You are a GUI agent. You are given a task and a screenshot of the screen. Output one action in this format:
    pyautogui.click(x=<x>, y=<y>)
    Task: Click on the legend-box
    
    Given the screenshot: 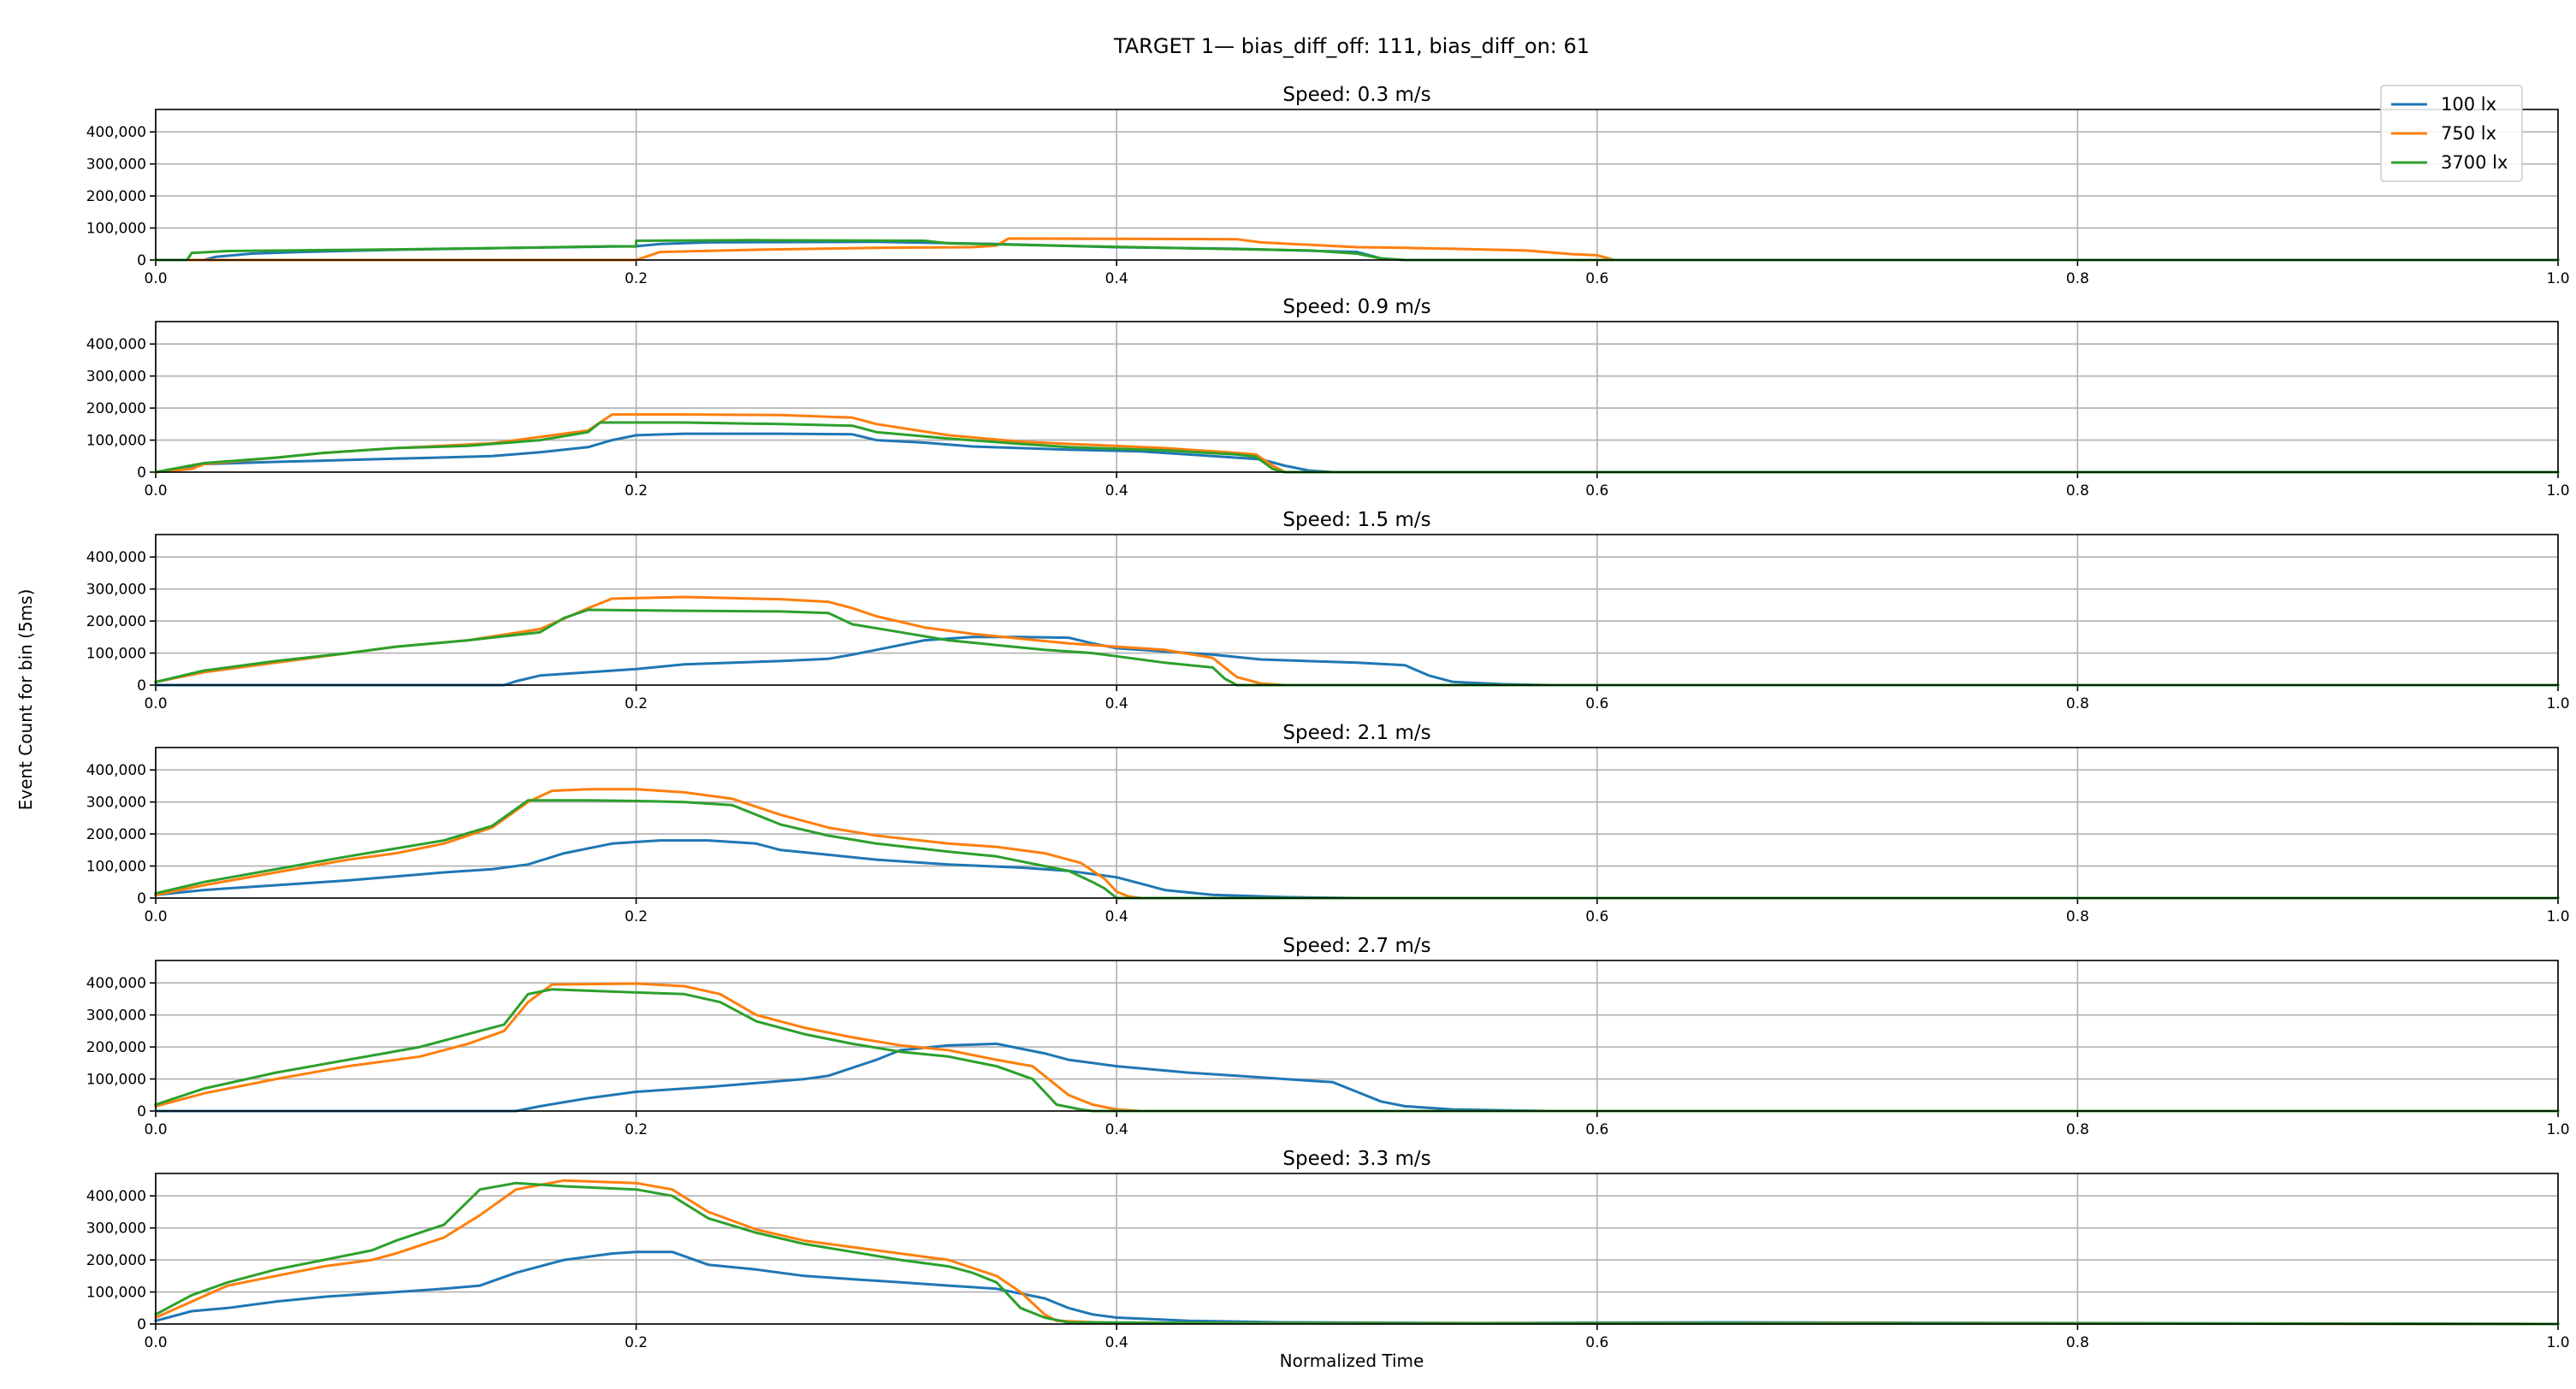 What is the action you would take?
    pyautogui.click(x=2451, y=134)
    